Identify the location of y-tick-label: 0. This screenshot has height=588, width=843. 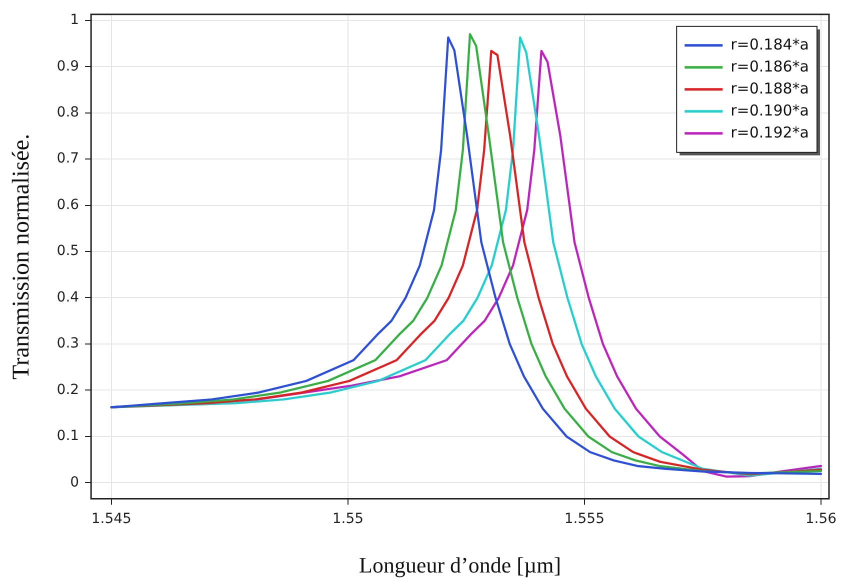
(75, 482).